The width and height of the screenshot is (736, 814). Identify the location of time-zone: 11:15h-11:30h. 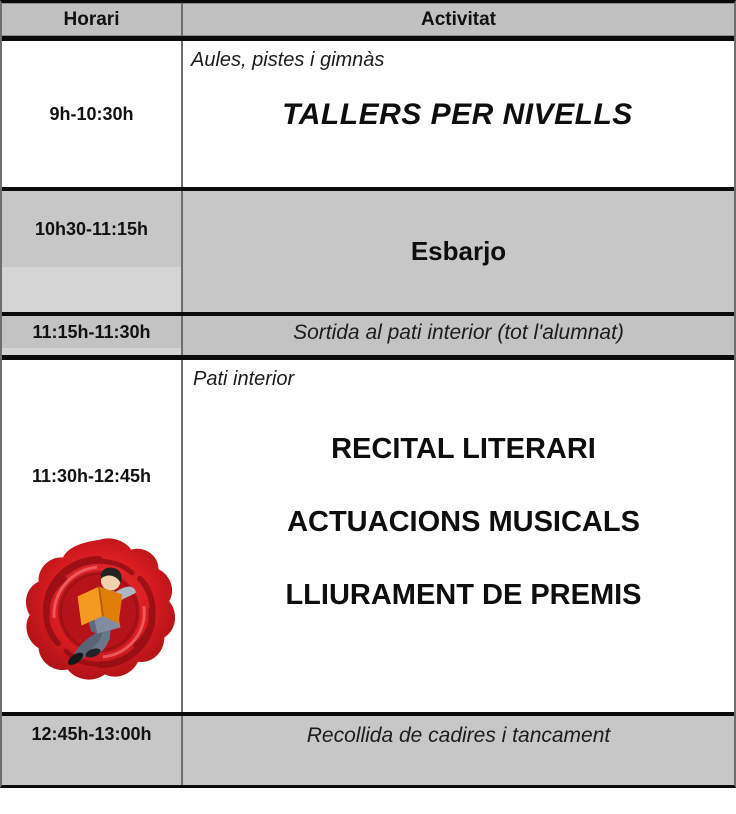
(91, 332).